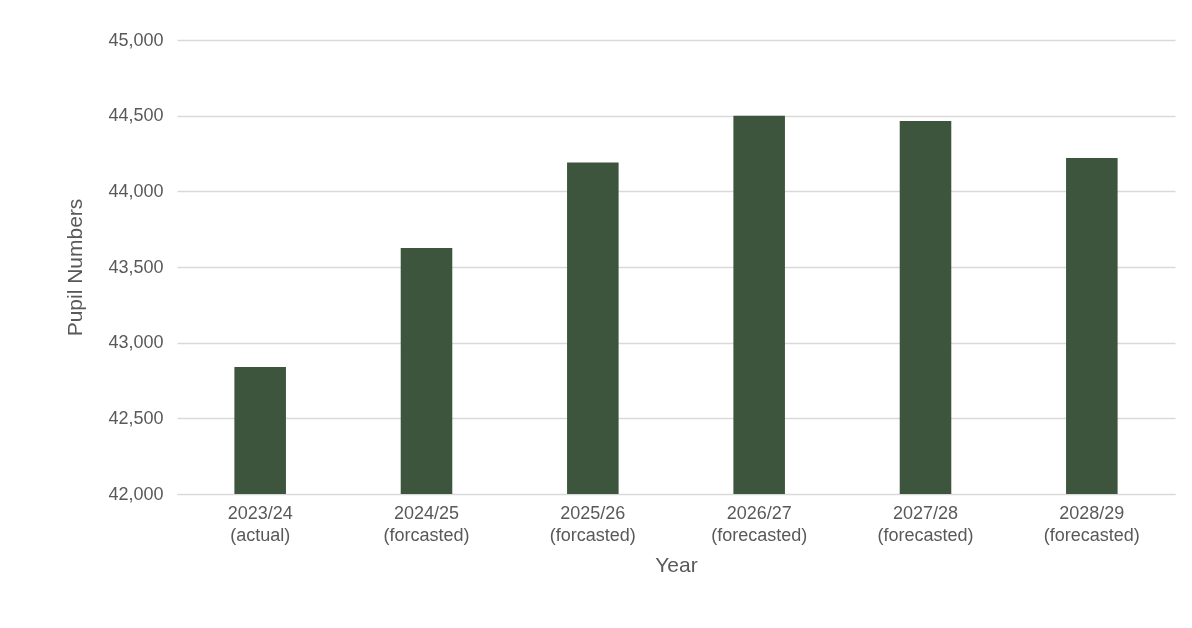  I want to click on y-tick-label: 42,000, so click(136, 493).